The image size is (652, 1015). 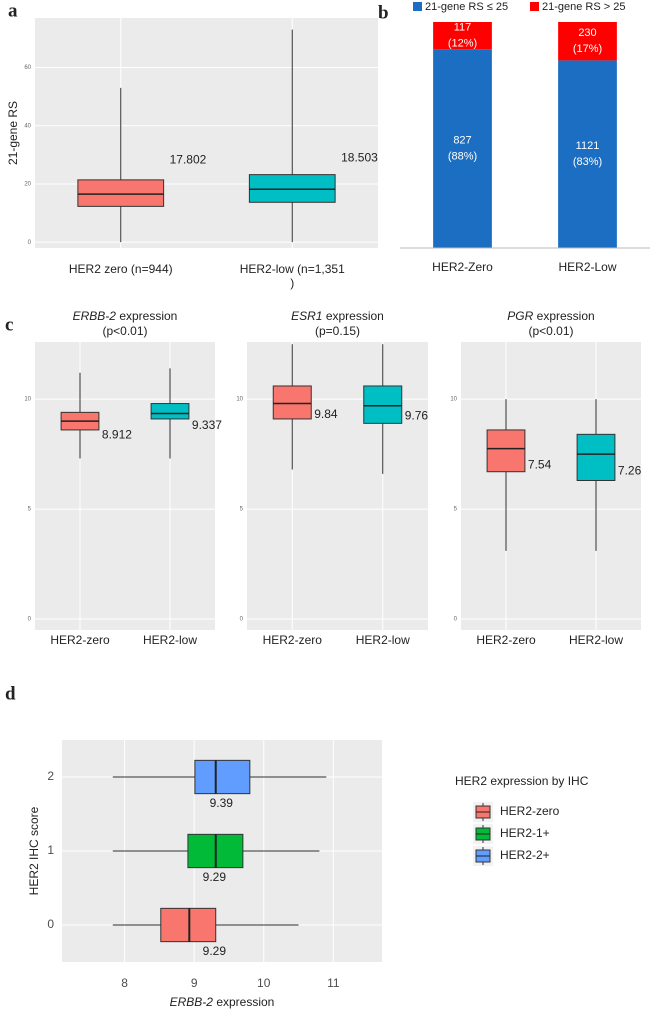 What do you see at coordinates (337, 331) in the screenshot?
I see `panel-subtitle: (p=0.15)` at bounding box center [337, 331].